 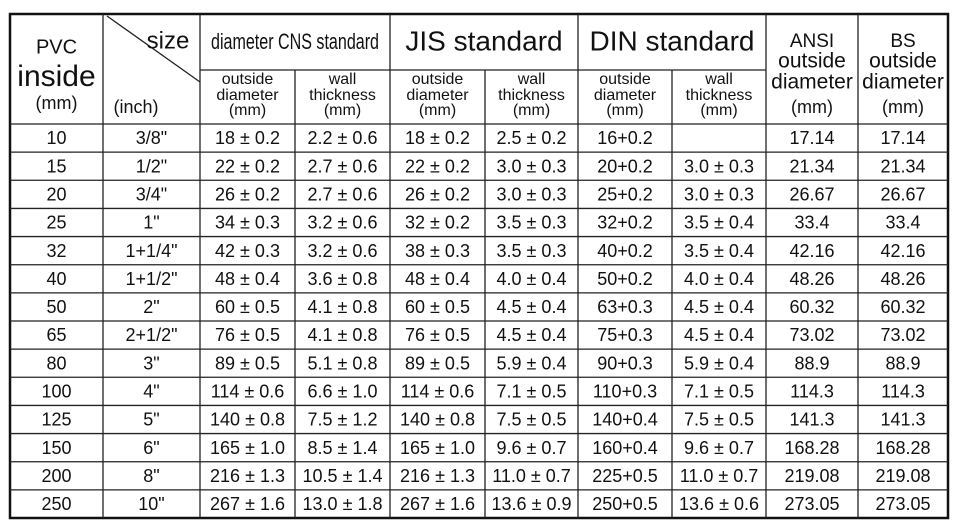 What do you see at coordinates (625, 420) in the screenshot?
I see `table-cell: 140+0.4` at bounding box center [625, 420].